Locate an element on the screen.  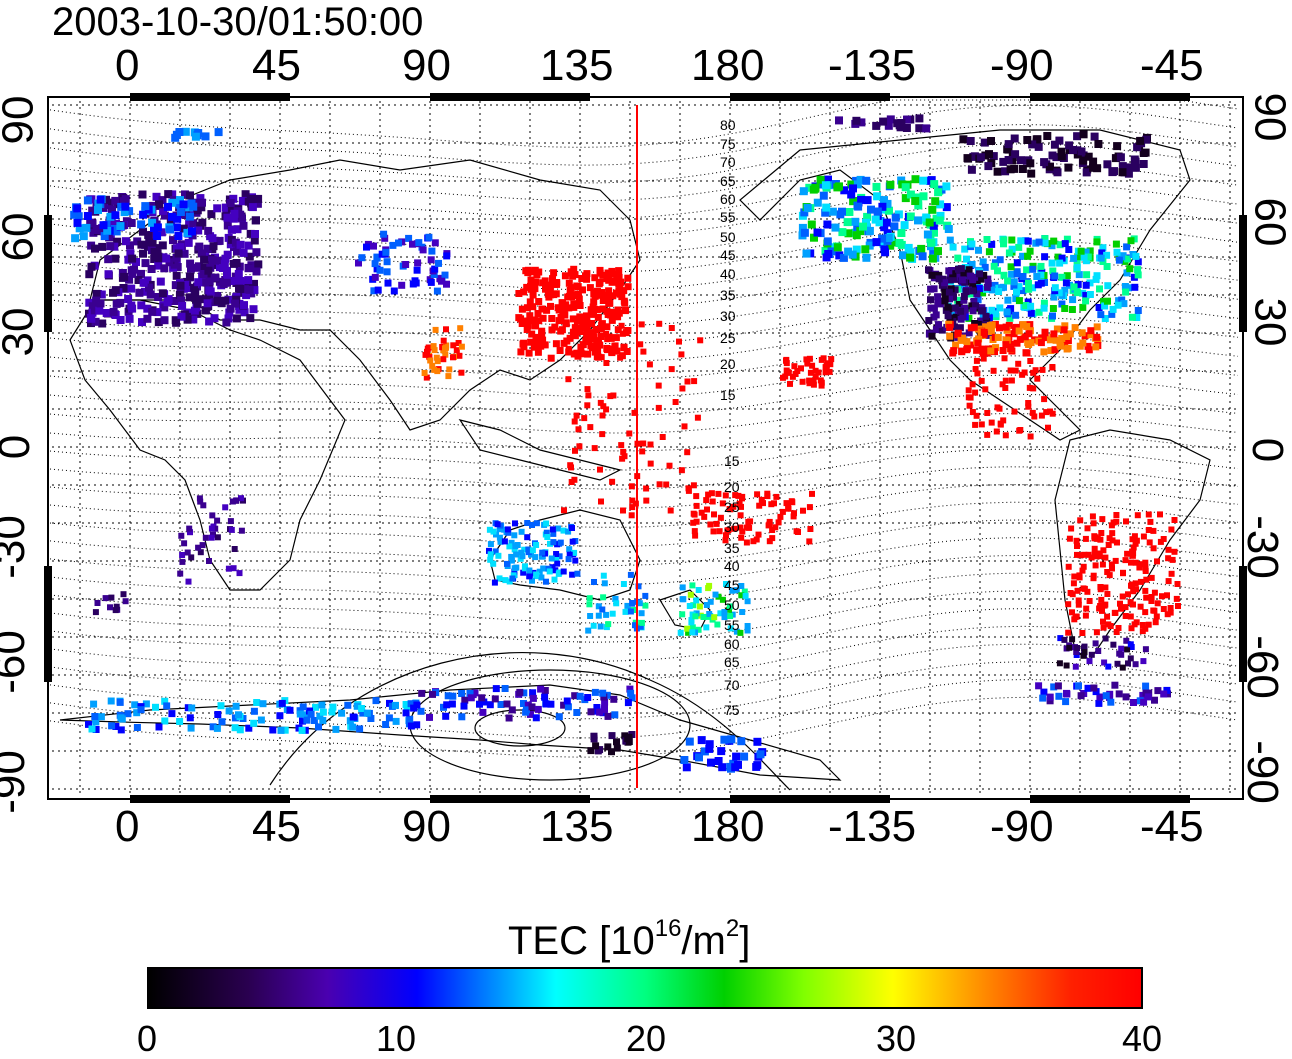
left-y-tick-60: 60 is located at coordinates (21, 237).